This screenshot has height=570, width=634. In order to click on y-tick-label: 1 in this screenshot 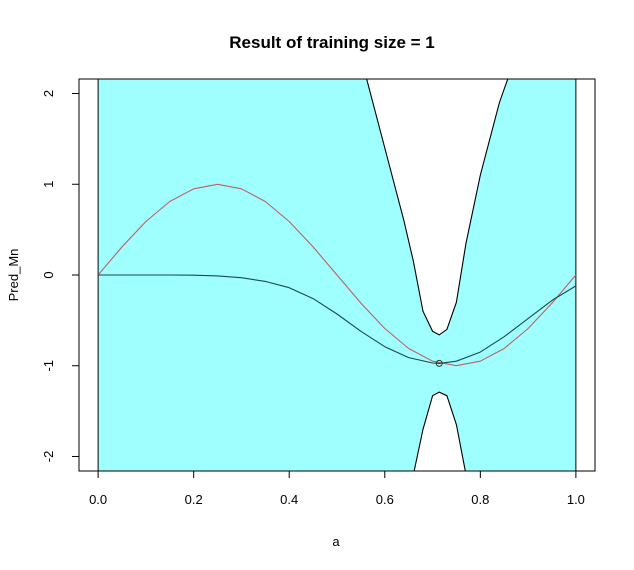, I will do `click(48, 184)`.